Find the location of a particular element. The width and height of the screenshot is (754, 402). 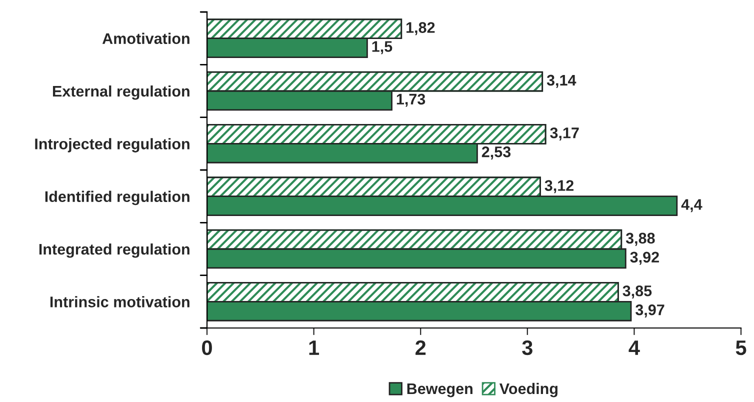

x-tick-label: 3 is located at coordinates (527, 348).